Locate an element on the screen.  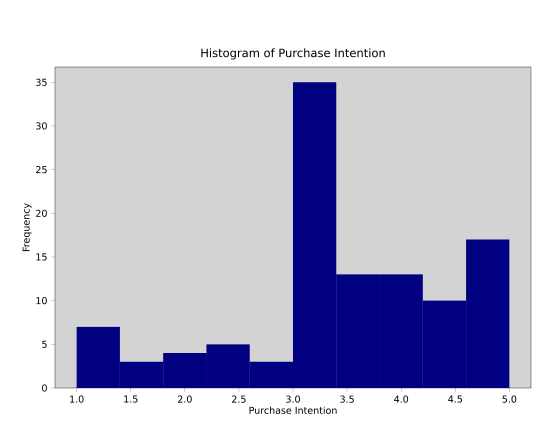
y-tick-label: 35 is located at coordinates (41, 82).